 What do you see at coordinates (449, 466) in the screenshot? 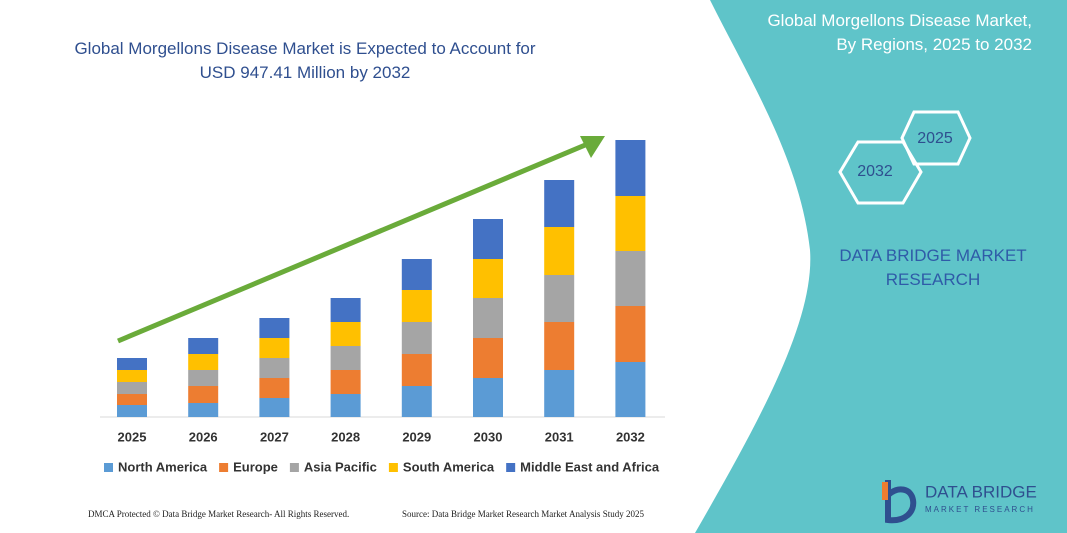
I see `legend-label: South America` at bounding box center [449, 466].